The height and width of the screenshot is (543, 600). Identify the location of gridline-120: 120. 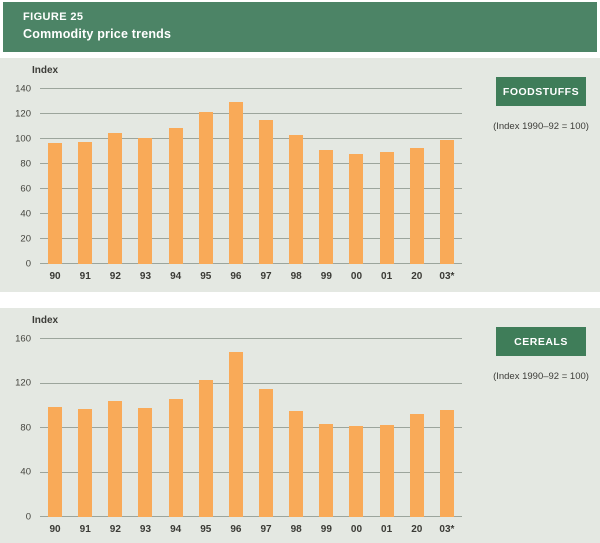
(238, 383).